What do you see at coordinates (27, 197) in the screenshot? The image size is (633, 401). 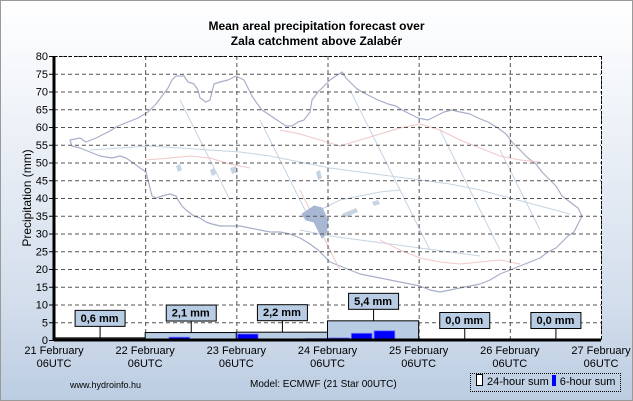 I see `y-axis-title: Precipitation (mm)` at bounding box center [27, 197].